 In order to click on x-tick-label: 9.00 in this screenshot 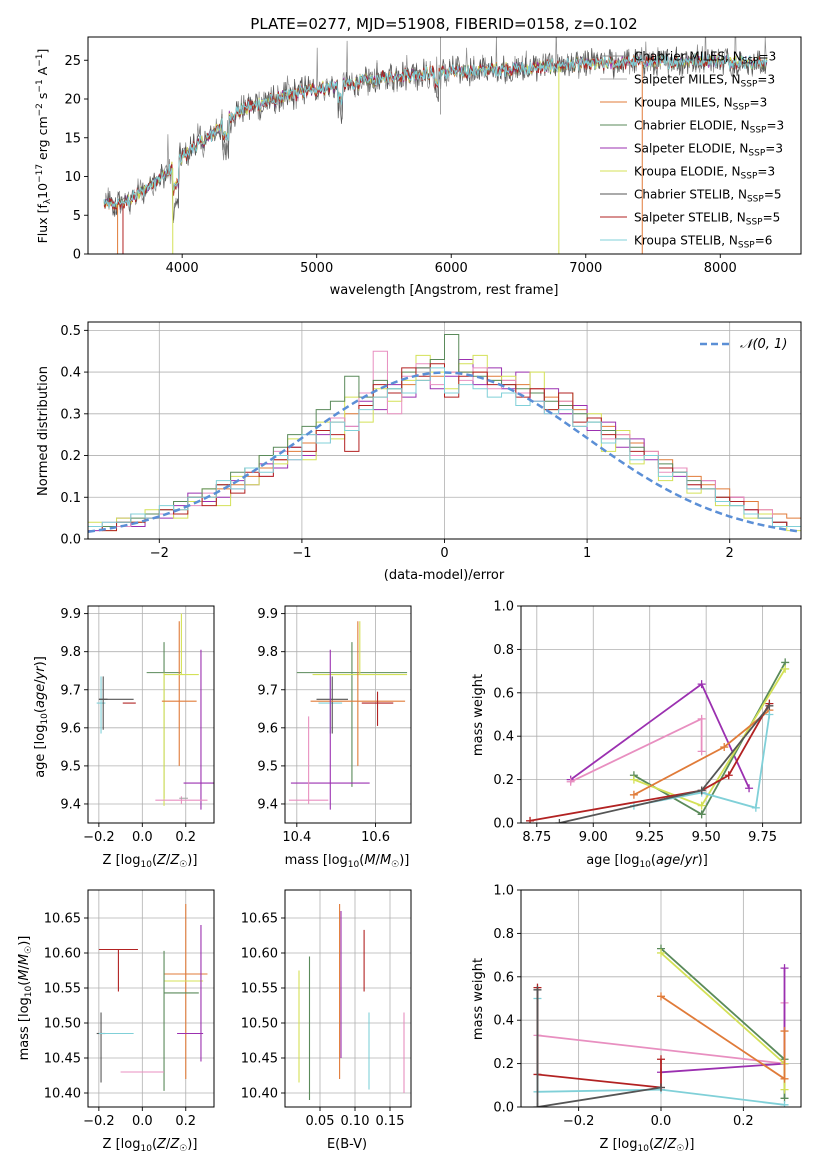, I will do `click(593, 837)`.